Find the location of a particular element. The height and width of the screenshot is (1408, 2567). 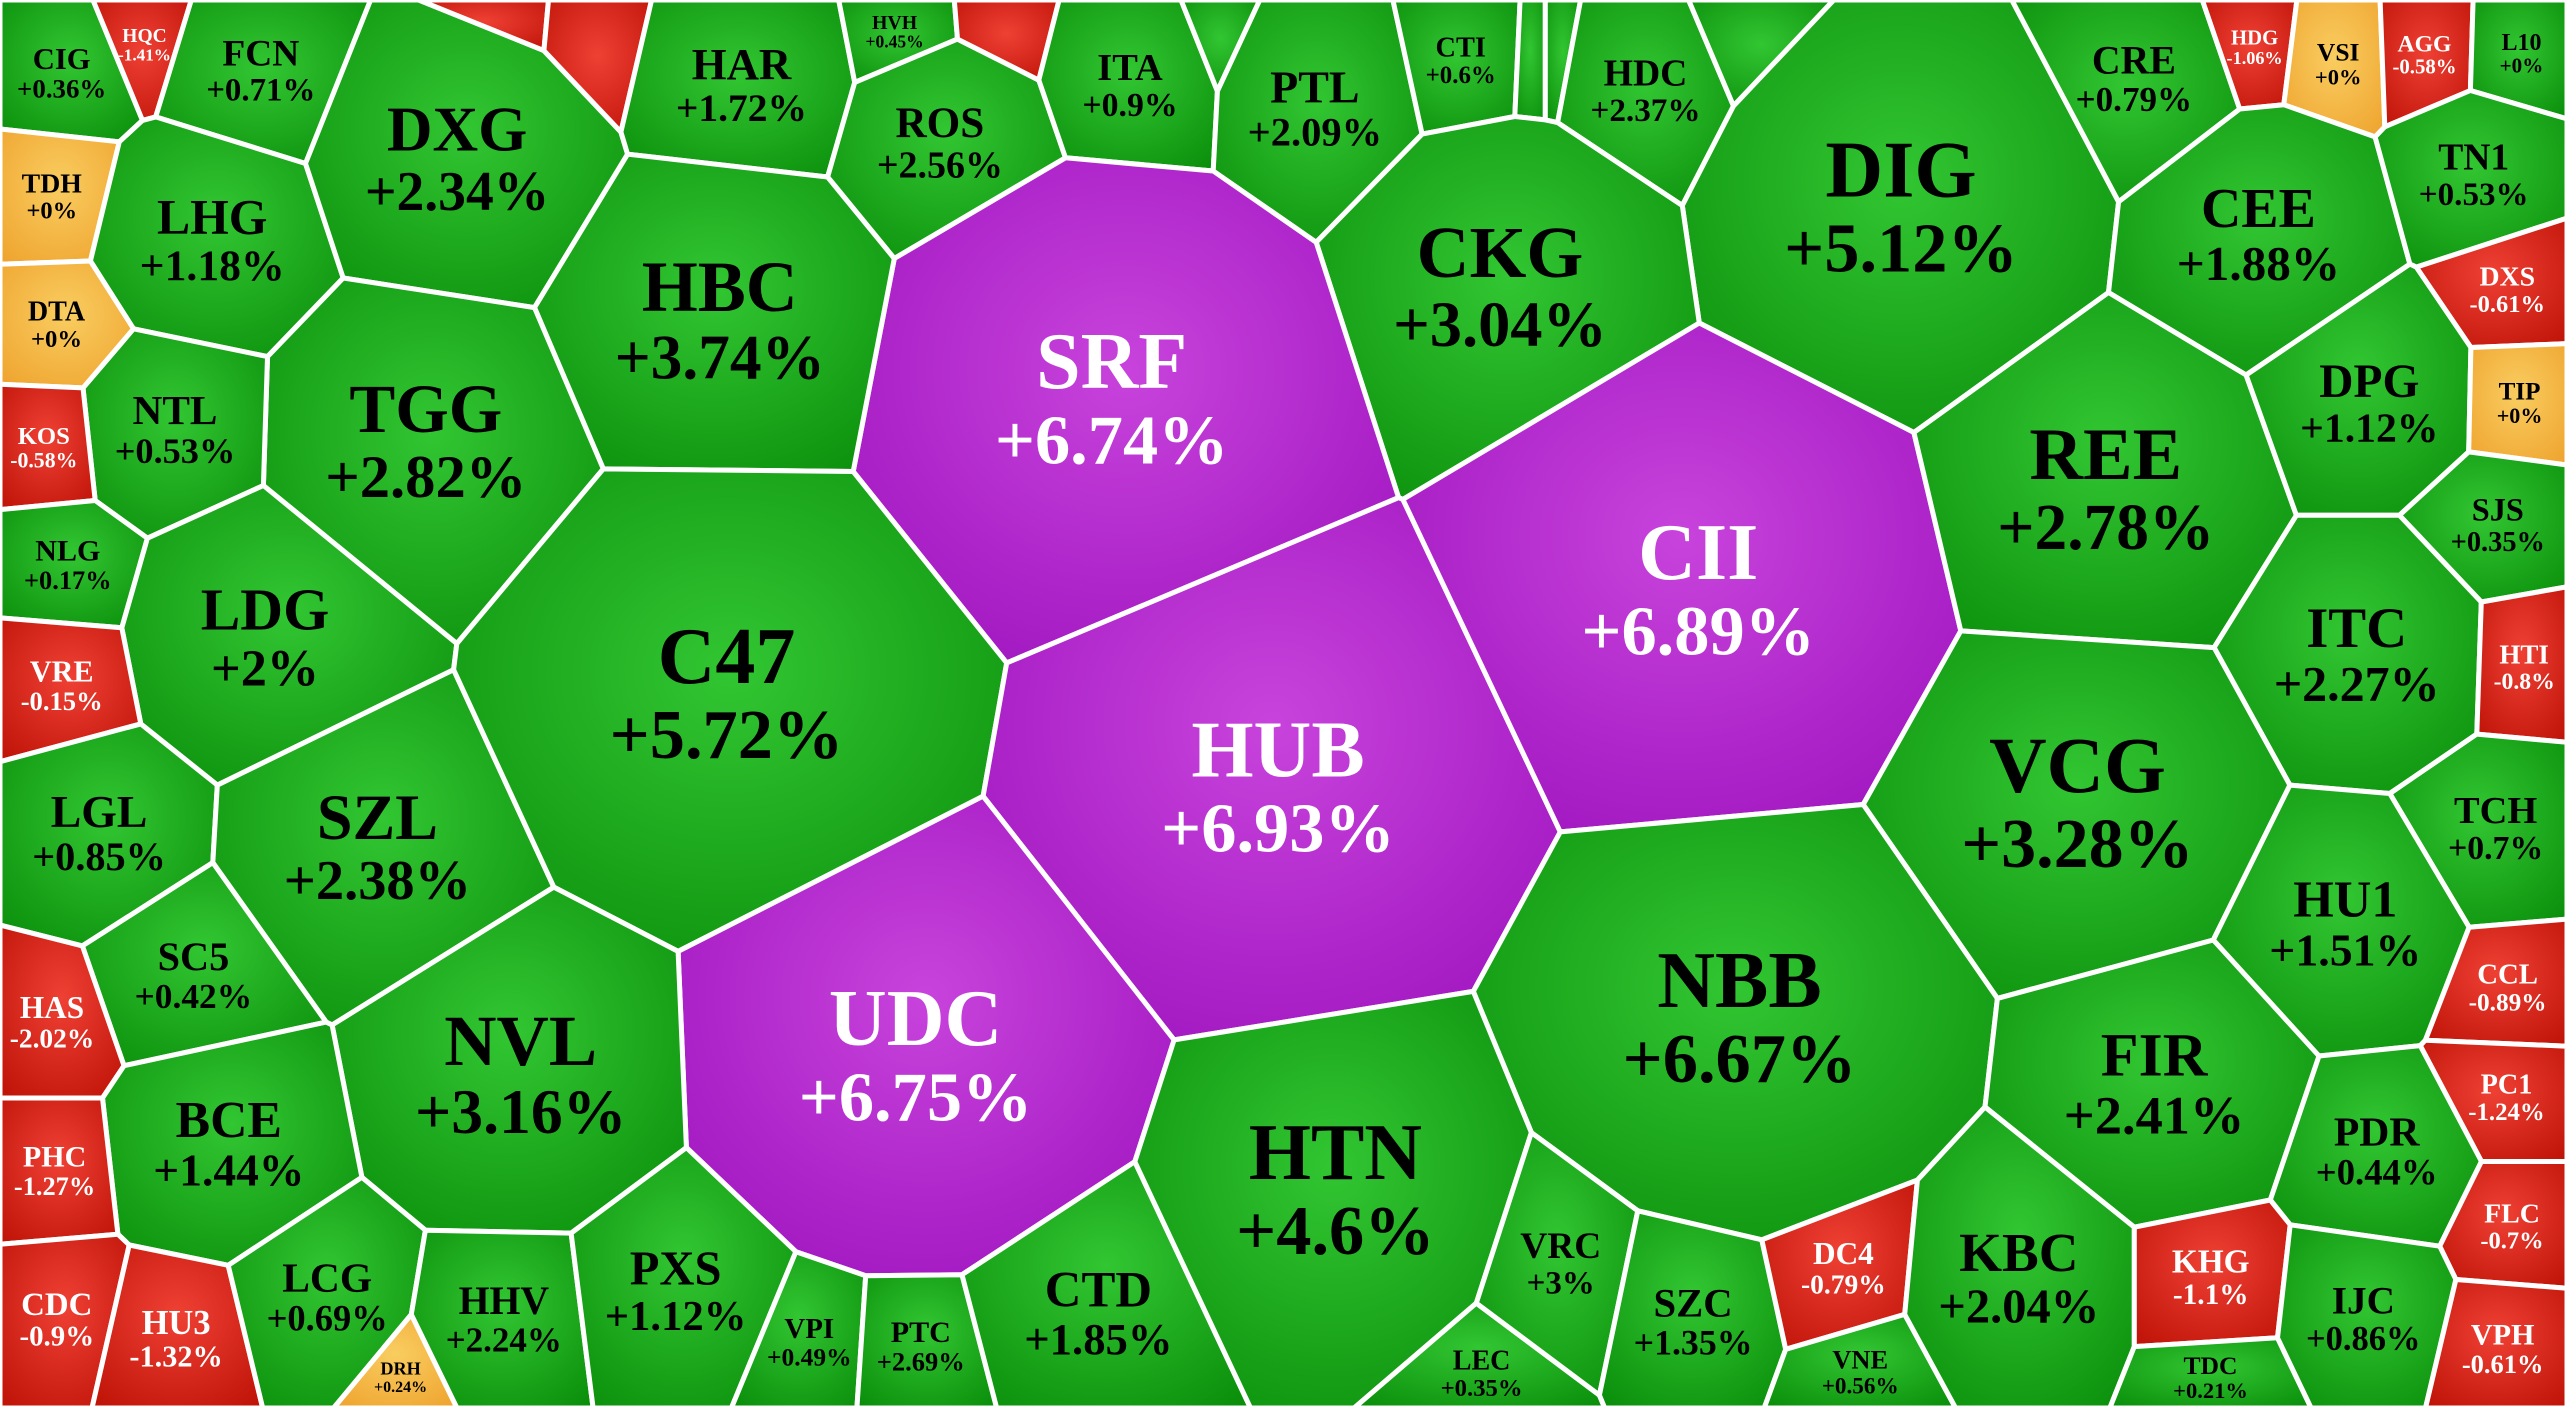

cell-shape-PHC is located at coordinates (60, 1171).